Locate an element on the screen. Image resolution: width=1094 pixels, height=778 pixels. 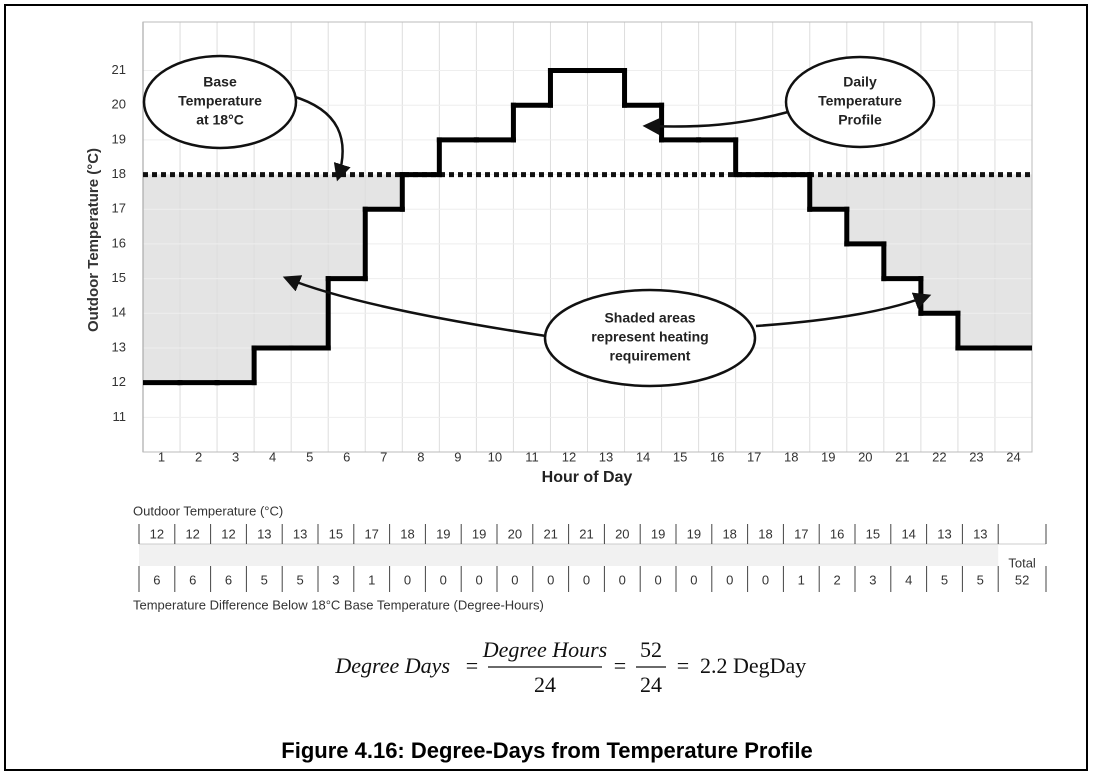
y-tick-label: 13 is located at coordinates (119, 346).